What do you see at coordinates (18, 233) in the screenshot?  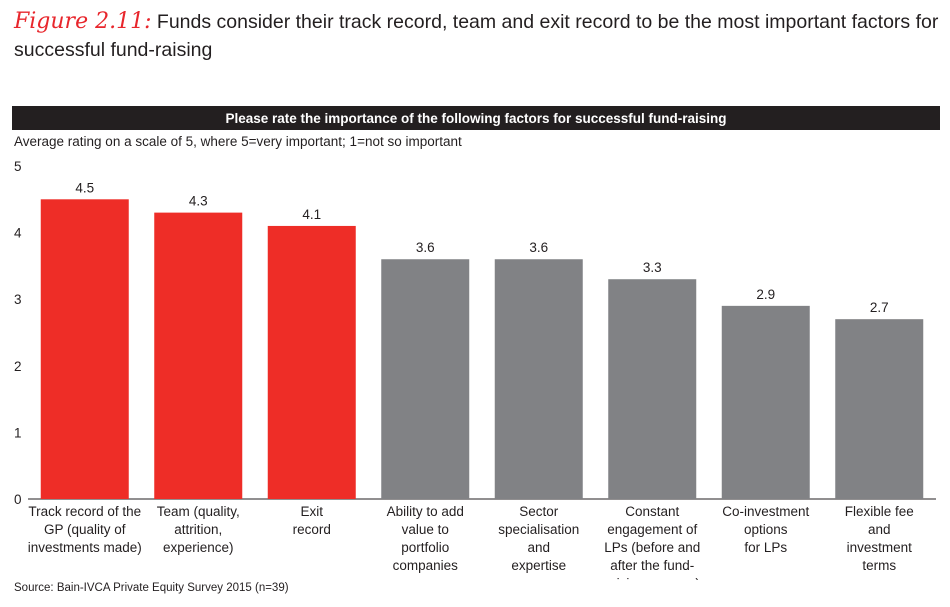 I see `y-tick-label: 4` at bounding box center [18, 233].